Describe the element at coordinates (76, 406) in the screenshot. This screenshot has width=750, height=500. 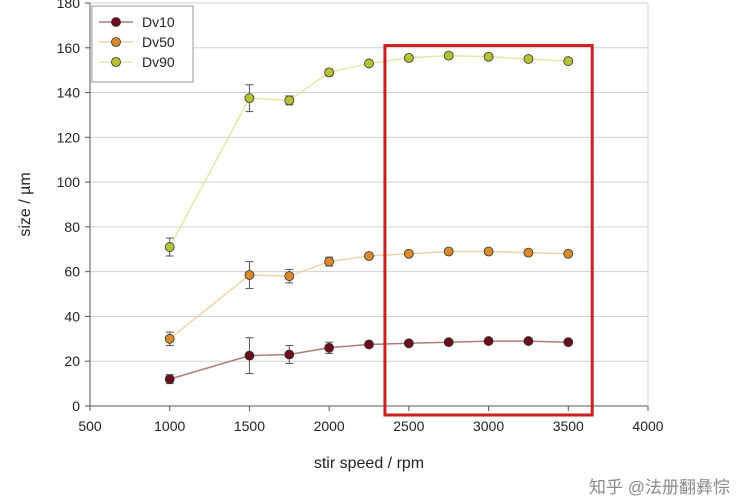
I see `y-tick-label-0: 0` at that location.